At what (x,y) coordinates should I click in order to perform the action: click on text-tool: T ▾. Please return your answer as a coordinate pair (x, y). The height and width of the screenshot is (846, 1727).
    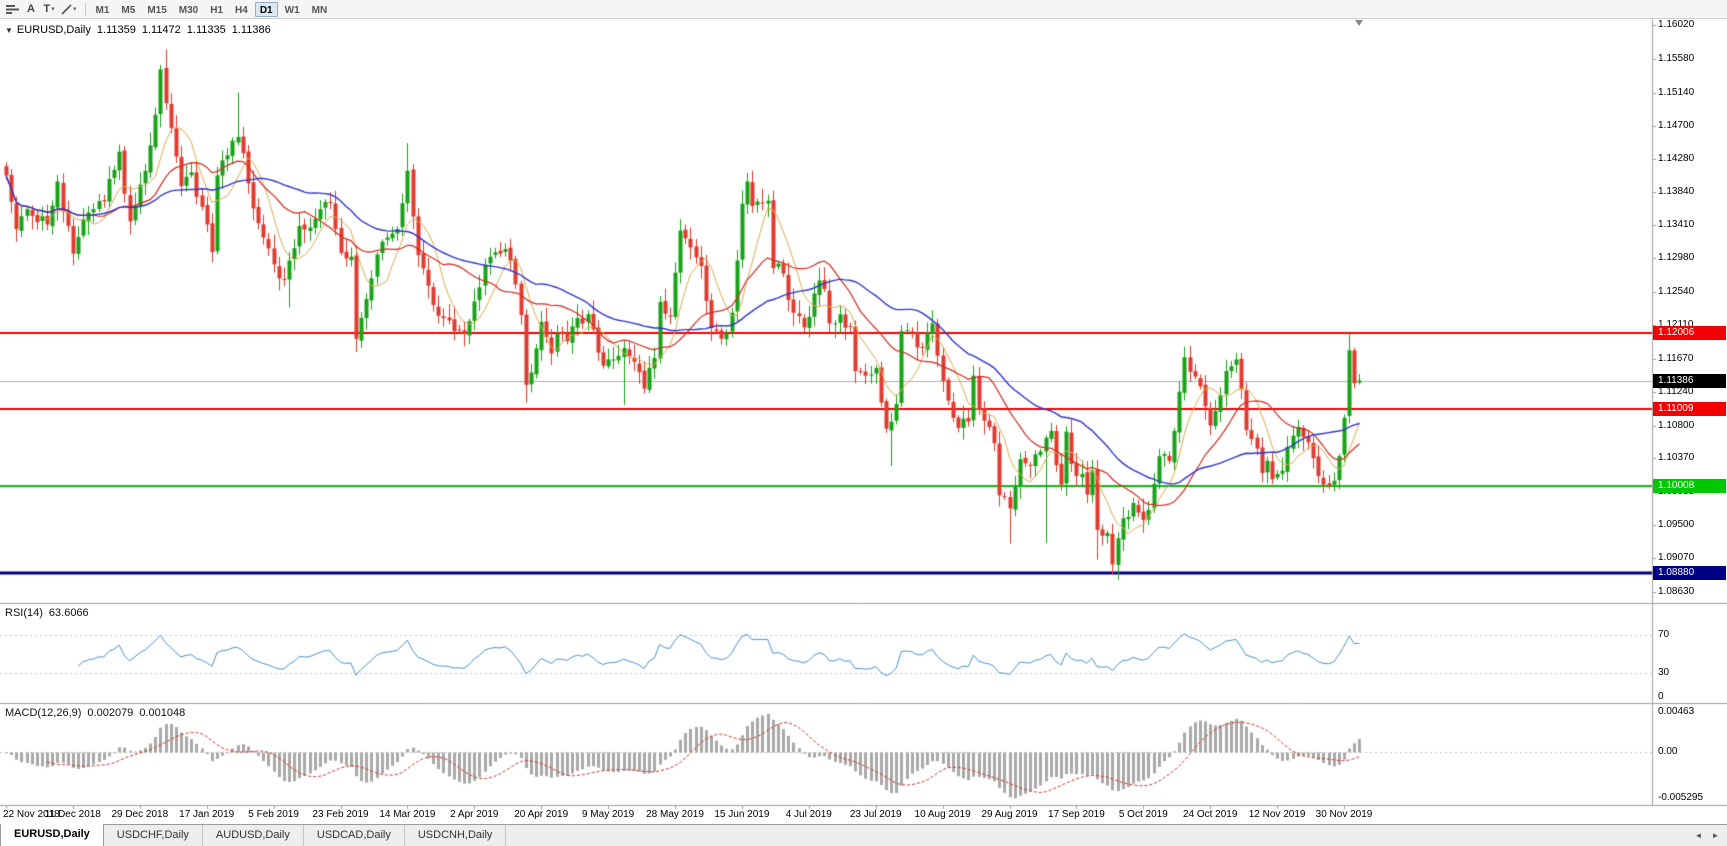
    Looking at the image, I should click on (49, 9).